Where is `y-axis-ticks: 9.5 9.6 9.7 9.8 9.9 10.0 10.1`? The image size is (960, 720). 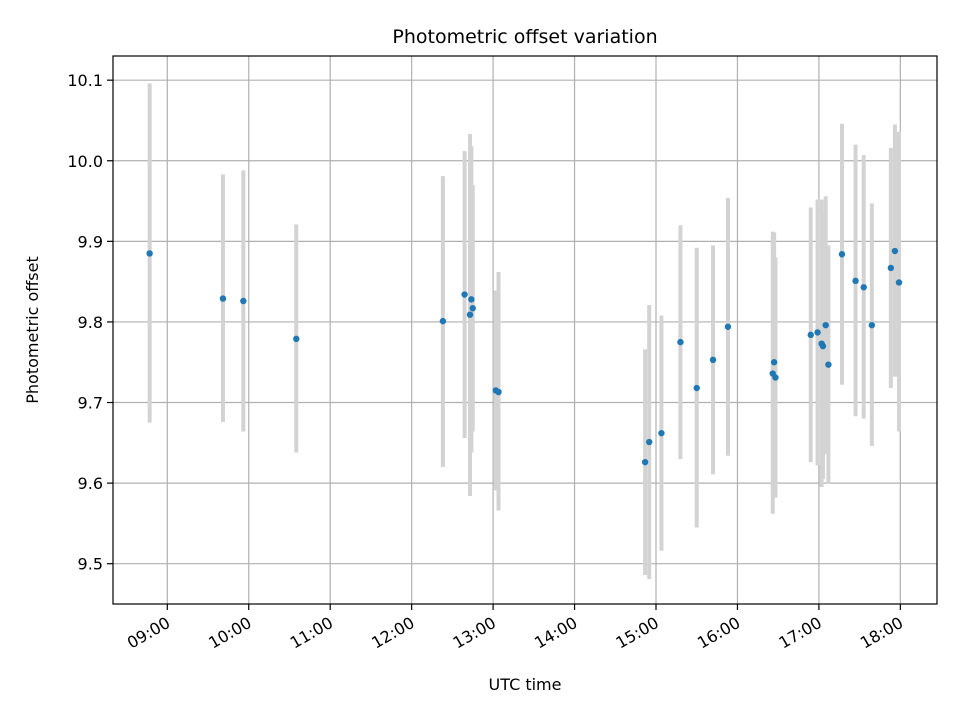 y-axis-ticks: 9.5 9.6 9.7 9.8 9.9 10.0 10.1 is located at coordinates (90, 322).